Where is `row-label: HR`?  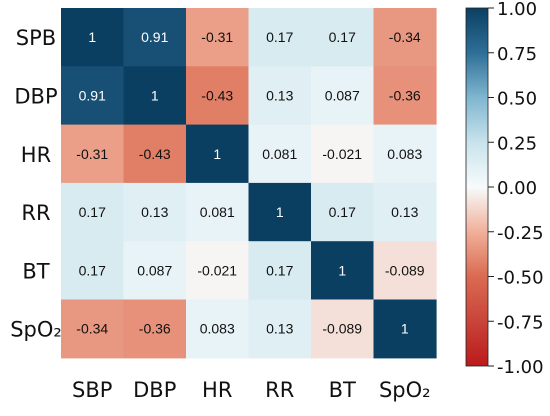
row-label: HR is located at coordinates (36, 155).